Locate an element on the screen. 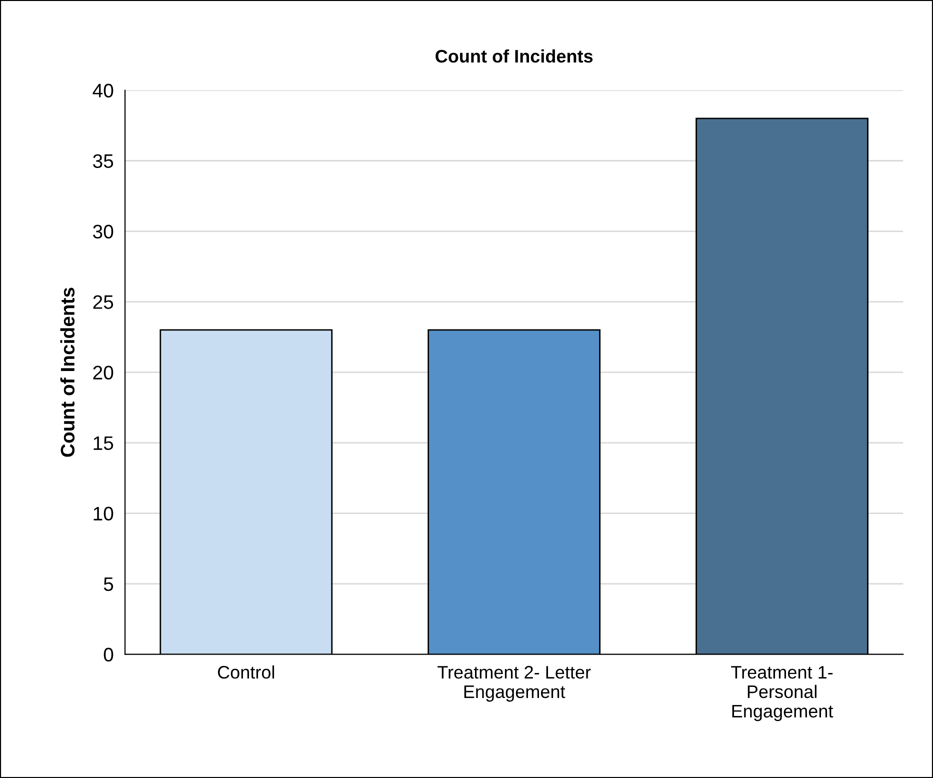  y-tick-label: 10 is located at coordinates (104, 513).